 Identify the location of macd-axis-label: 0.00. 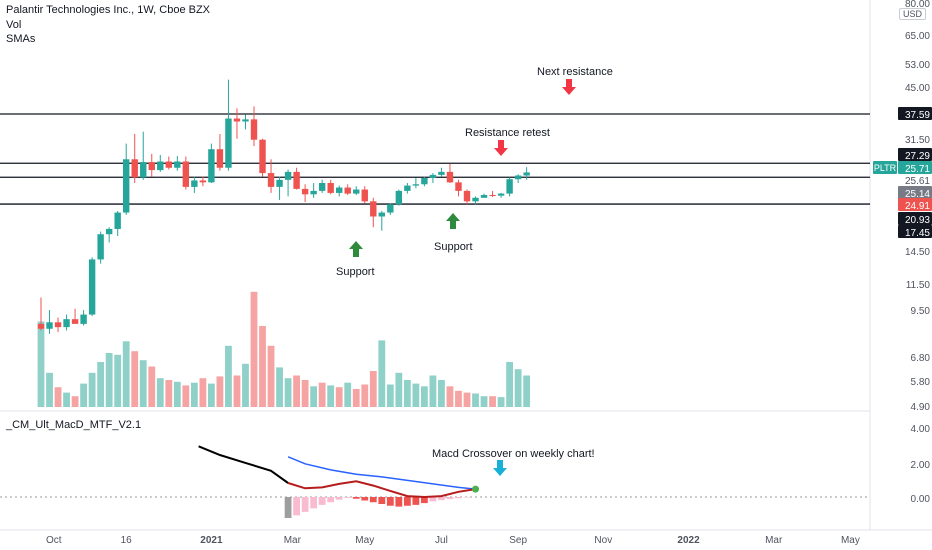
(921, 499).